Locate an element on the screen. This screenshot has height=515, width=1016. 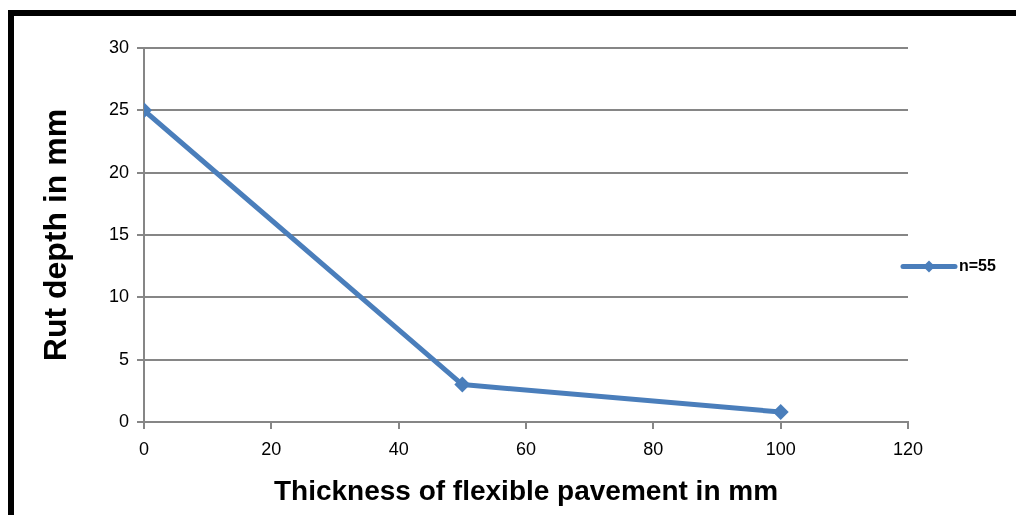
y-tick-label: 5 is located at coordinates (123, 358).